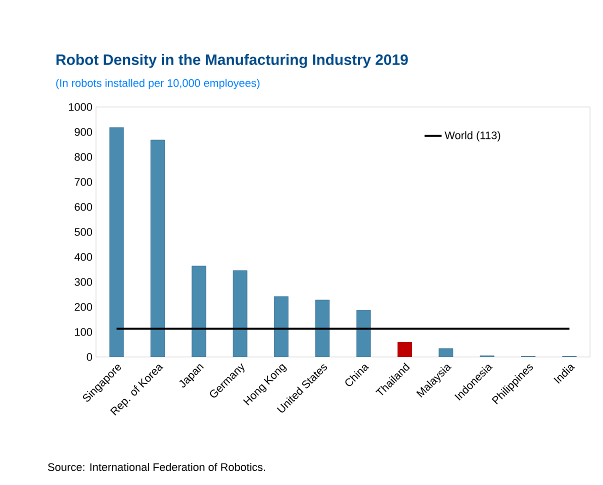 Image resolution: width=603 pixels, height=485 pixels. Describe the element at coordinates (83, 282) in the screenshot. I see `y-tick-label: 300` at that location.